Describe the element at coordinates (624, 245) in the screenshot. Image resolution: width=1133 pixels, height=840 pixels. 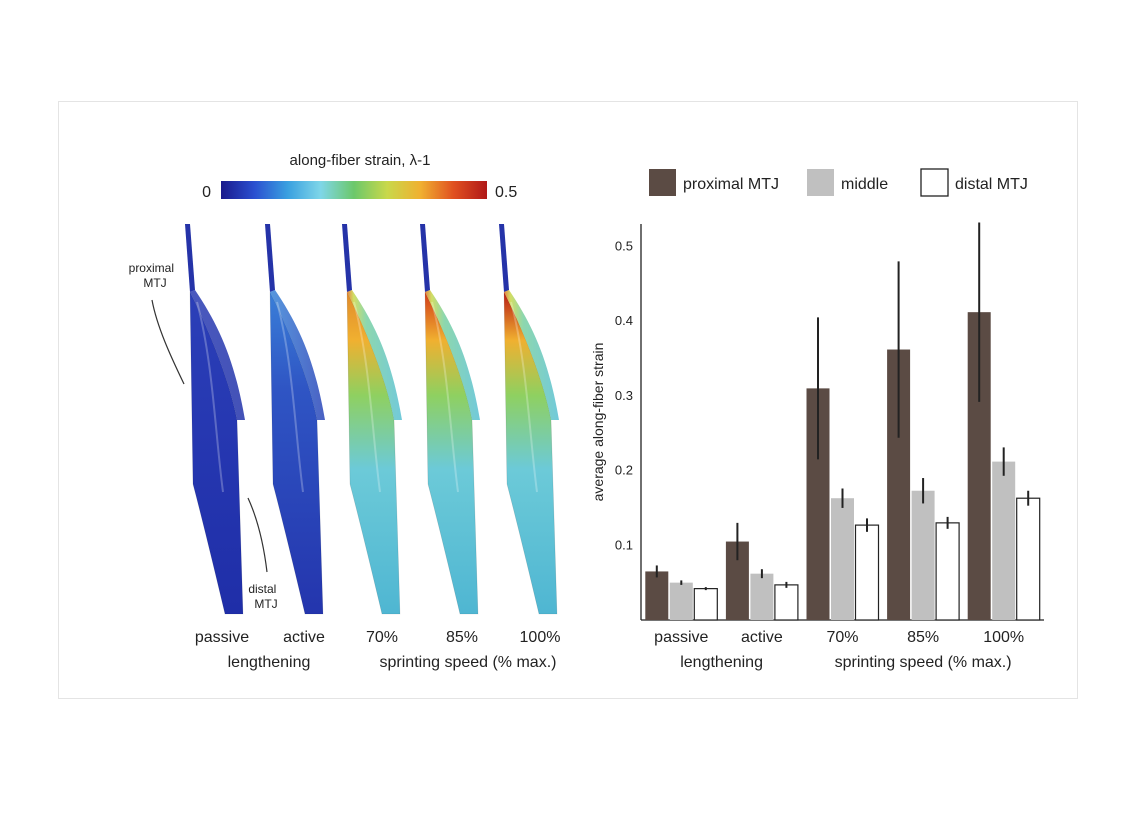
I see `y-tick-label: 0.5` at that location.